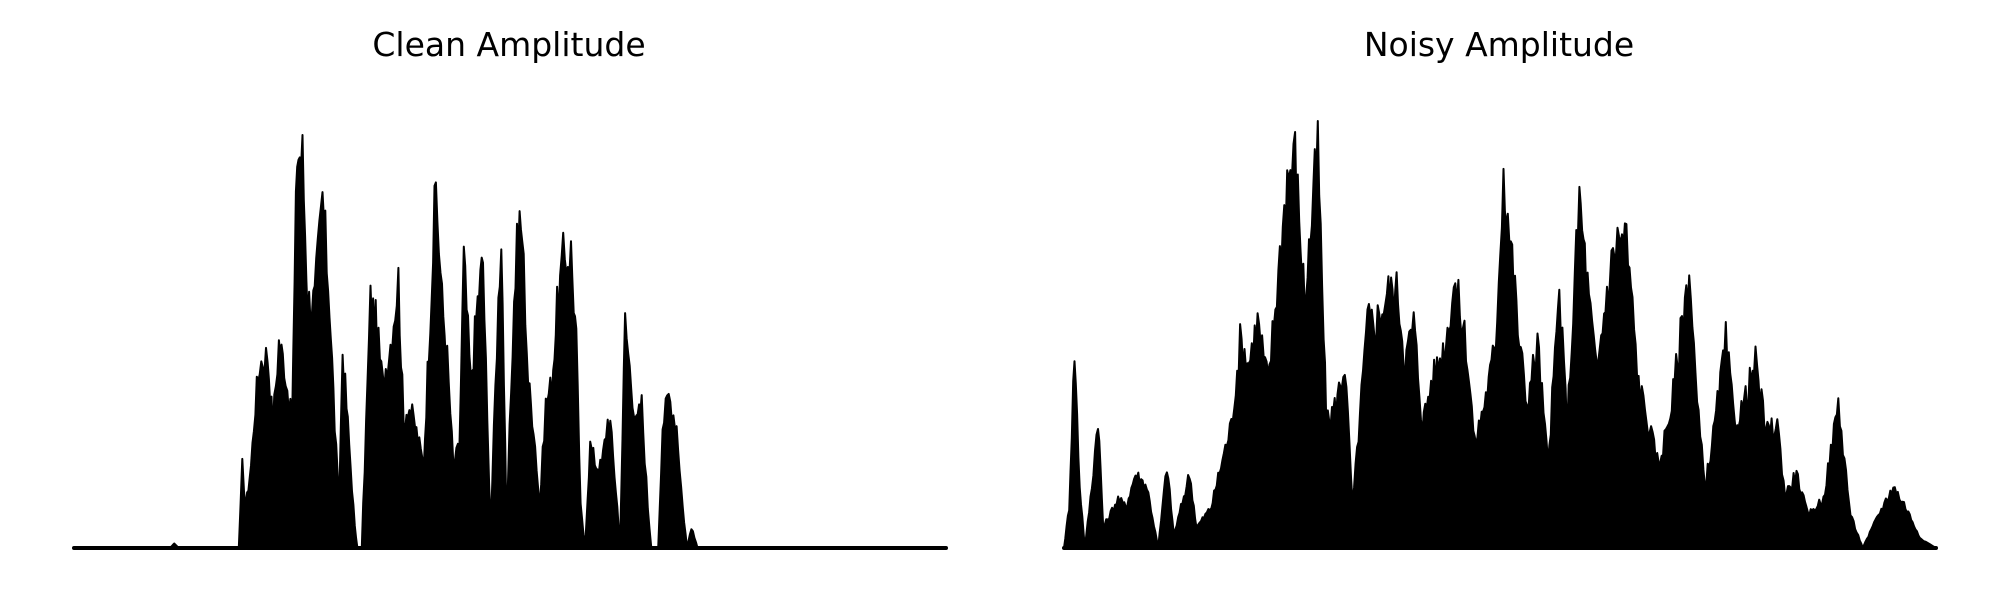  What do you see at coordinates (508, 44) in the screenshot?
I see `clean-amplitude-title: Clean Amplitude` at bounding box center [508, 44].